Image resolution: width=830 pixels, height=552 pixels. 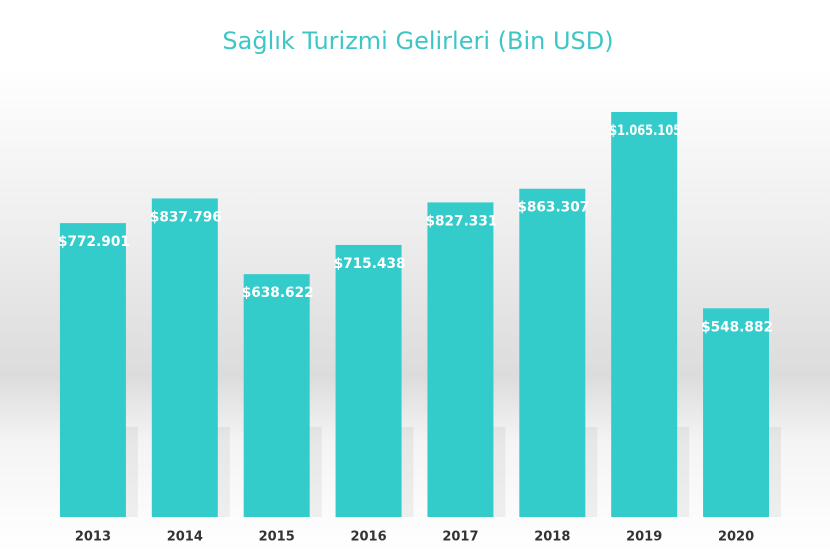 I want to click on value-label: $772.901, so click(x=94, y=242).